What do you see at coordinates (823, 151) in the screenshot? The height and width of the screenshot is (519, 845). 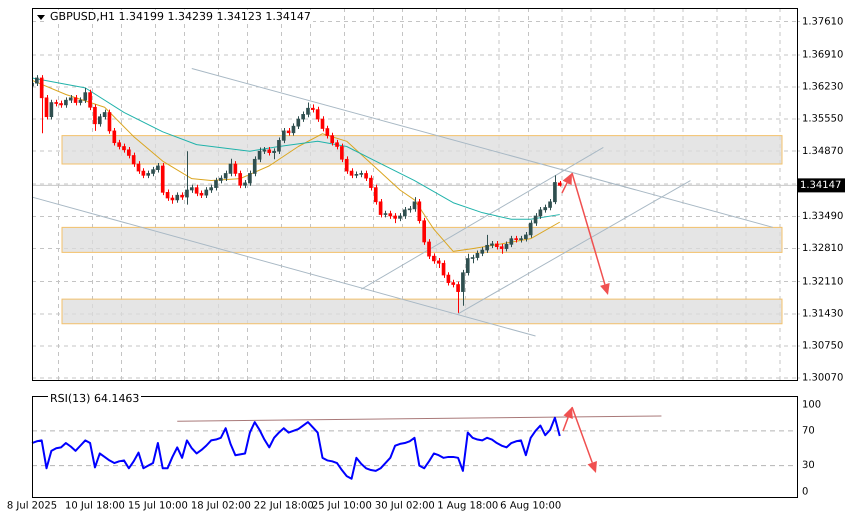 I see `y-tick-label: 1.34870` at bounding box center [823, 151].